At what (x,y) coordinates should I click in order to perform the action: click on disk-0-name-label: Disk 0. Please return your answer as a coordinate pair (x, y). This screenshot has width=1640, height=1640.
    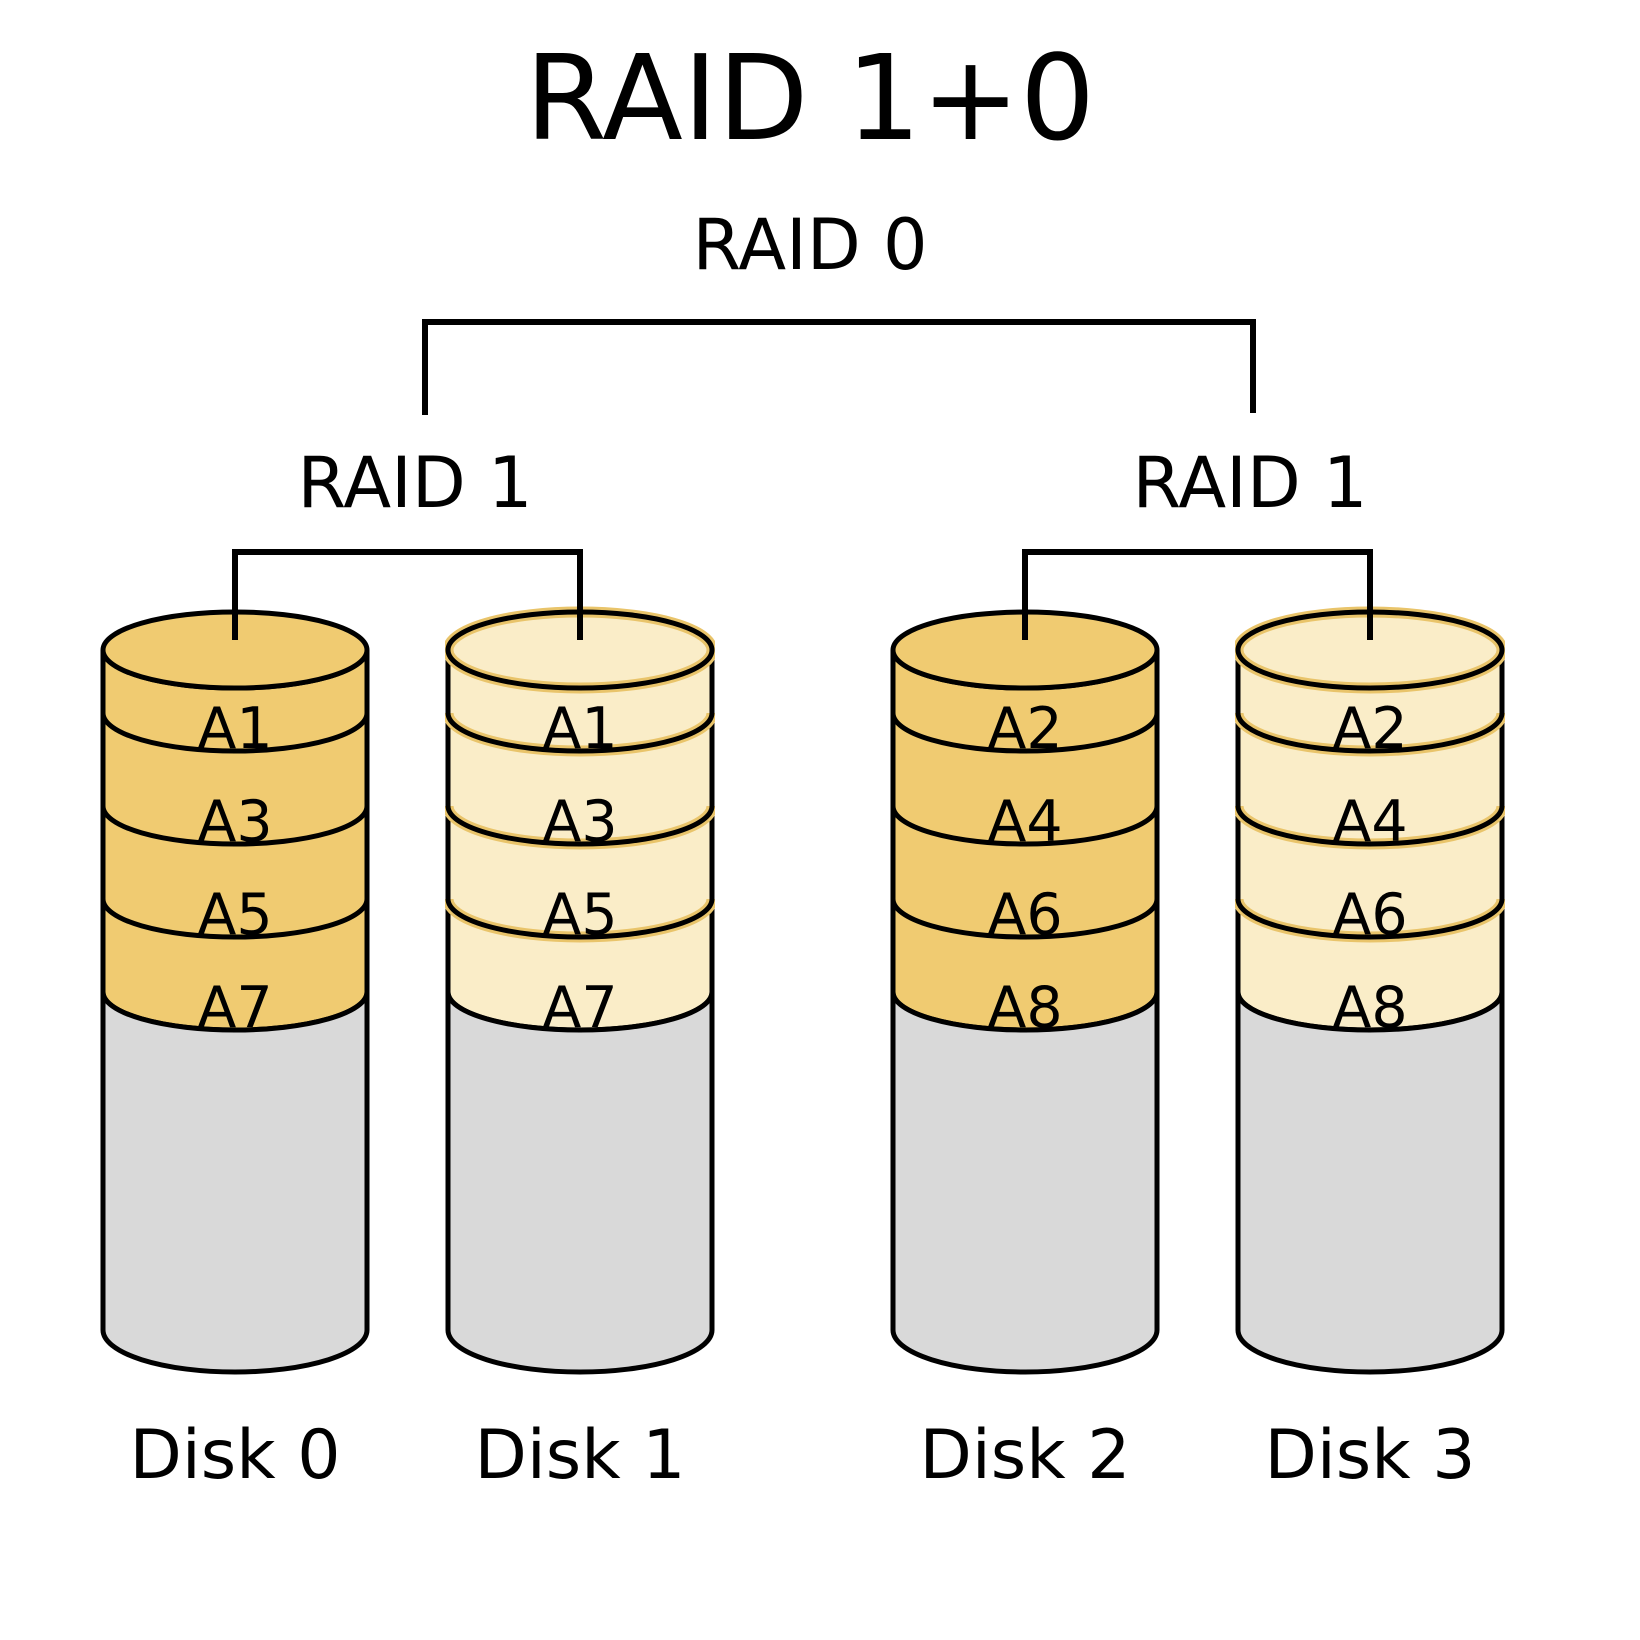
    Looking at the image, I should click on (235, 1455).